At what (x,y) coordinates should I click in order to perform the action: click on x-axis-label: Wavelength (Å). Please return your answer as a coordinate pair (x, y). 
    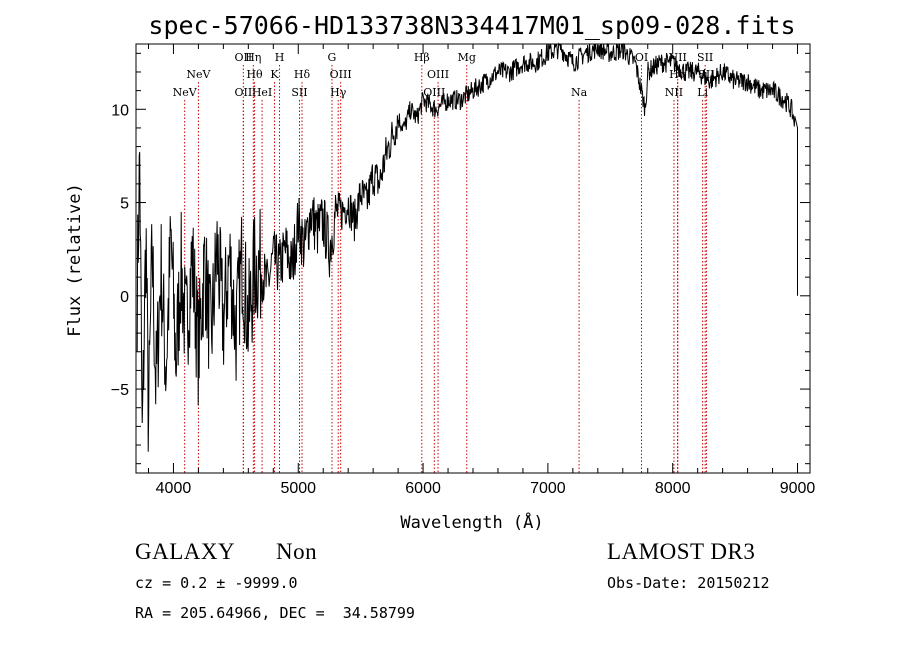
    Looking at the image, I should click on (471, 522).